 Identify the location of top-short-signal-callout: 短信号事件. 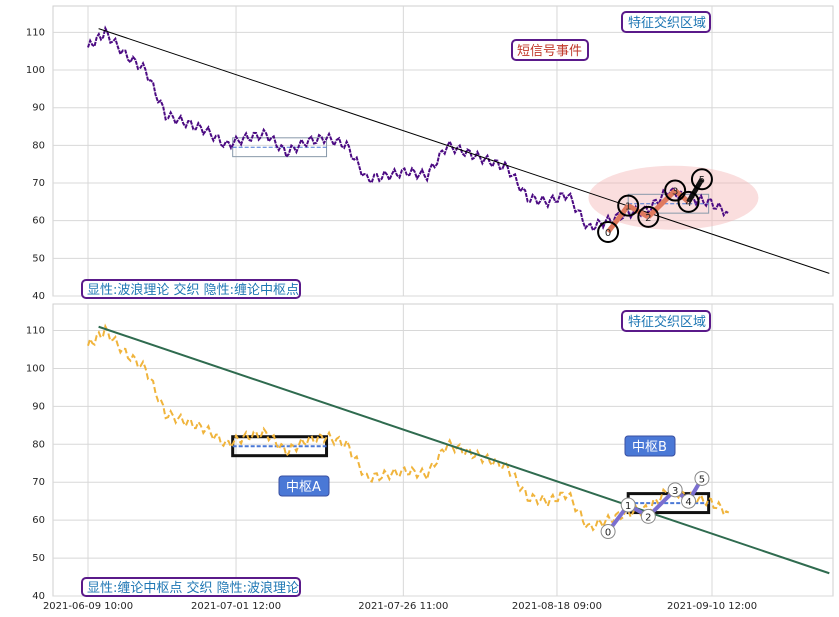
(550, 50).